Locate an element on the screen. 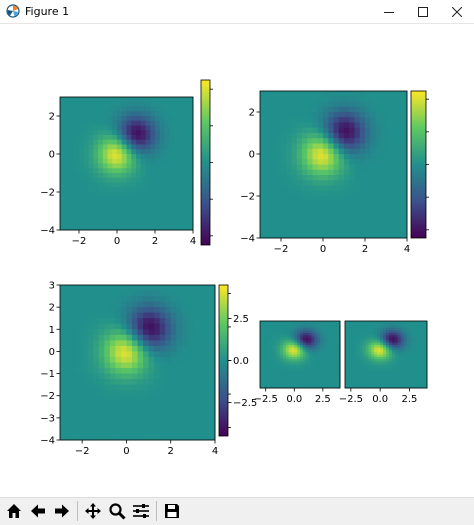  minimize-button is located at coordinates (389, 11).